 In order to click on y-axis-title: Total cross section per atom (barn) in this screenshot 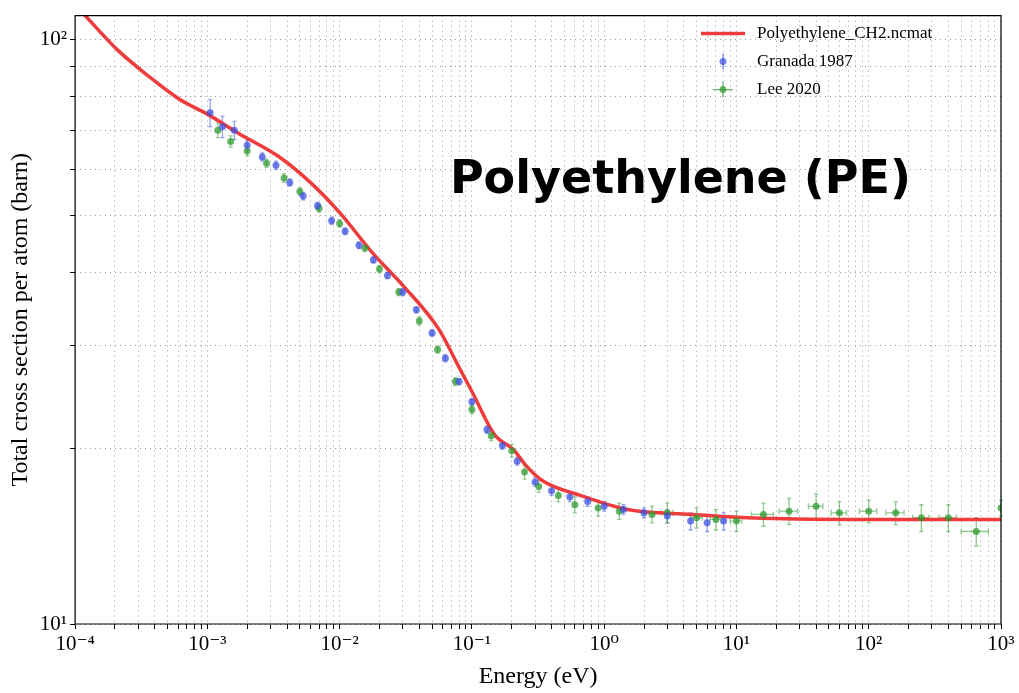, I will do `click(18, 320)`.